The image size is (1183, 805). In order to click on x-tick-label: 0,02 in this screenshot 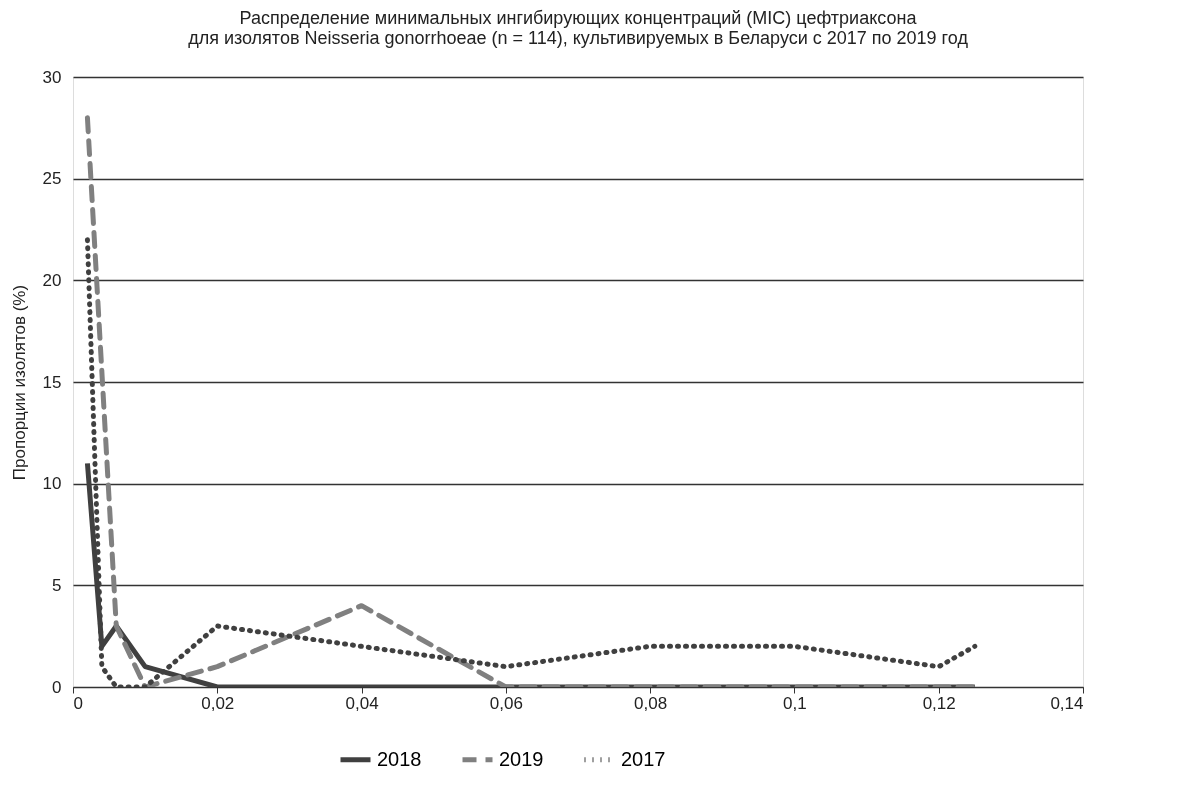, I will do `click(218, 703)`.